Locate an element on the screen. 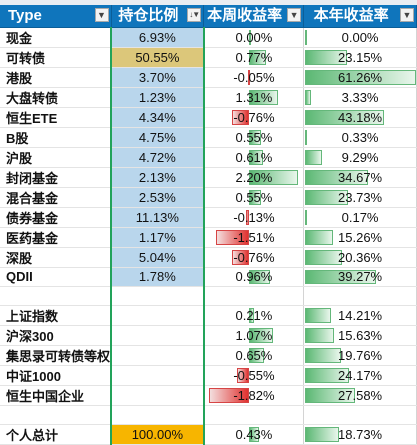 The image size is (417, 445). cell-week: -1.82% is located at coordinates (254, 395).